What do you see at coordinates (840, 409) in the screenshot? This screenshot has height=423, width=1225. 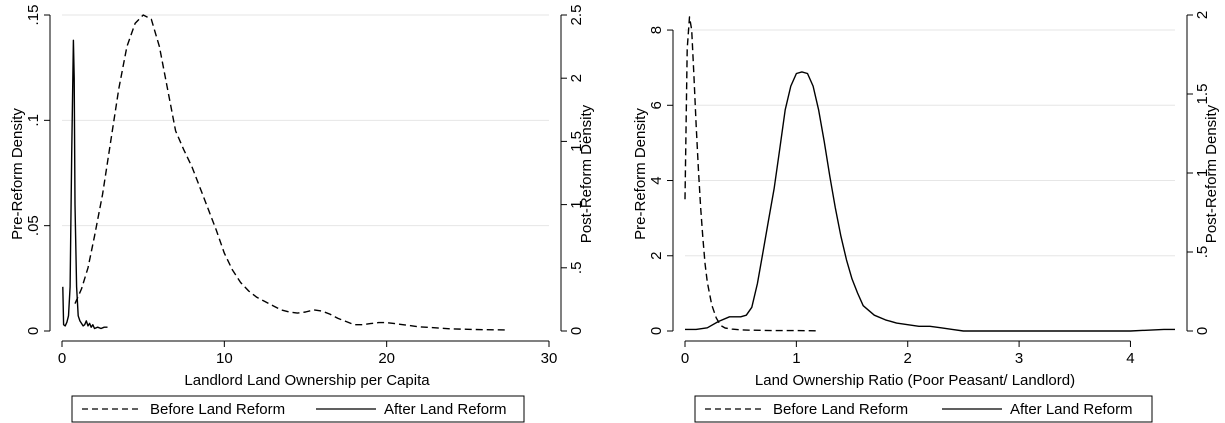 I see `right-legend-label-before: Before Land Reform` at bounding box center [840, 409].